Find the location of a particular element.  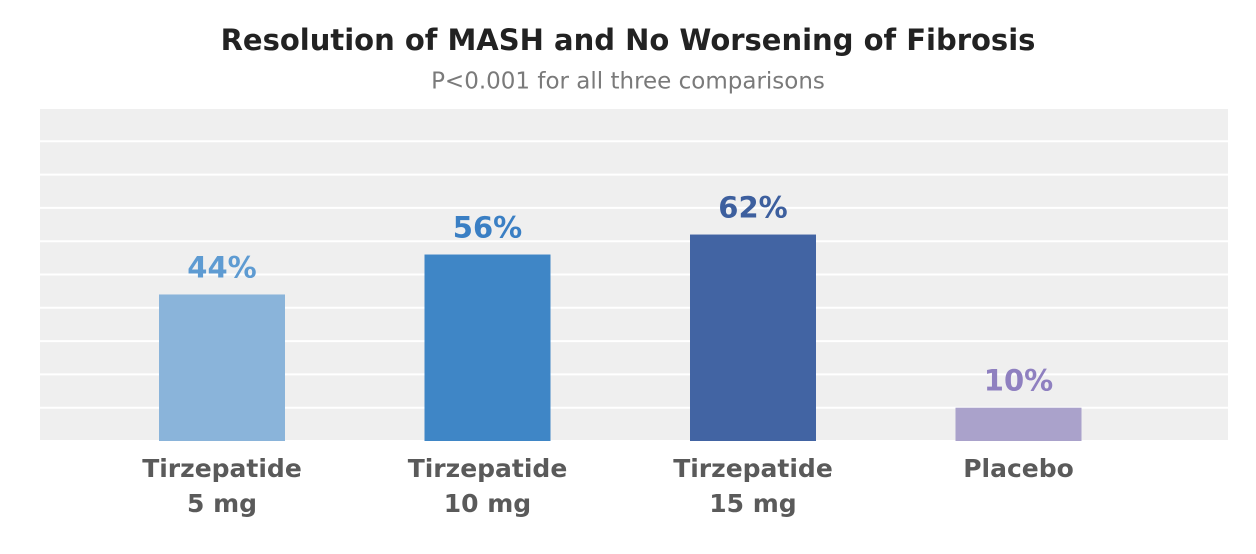

value-label: 10% is located at coordinates (1018, 381).